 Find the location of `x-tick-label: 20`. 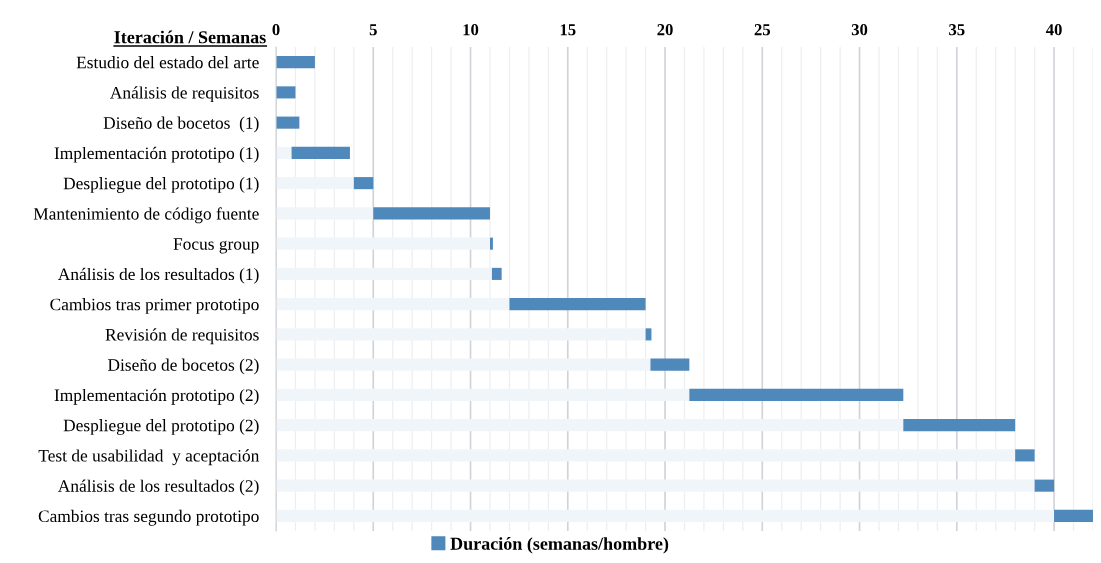

x-tick-label: 20 is located at coordinates (665, 30).